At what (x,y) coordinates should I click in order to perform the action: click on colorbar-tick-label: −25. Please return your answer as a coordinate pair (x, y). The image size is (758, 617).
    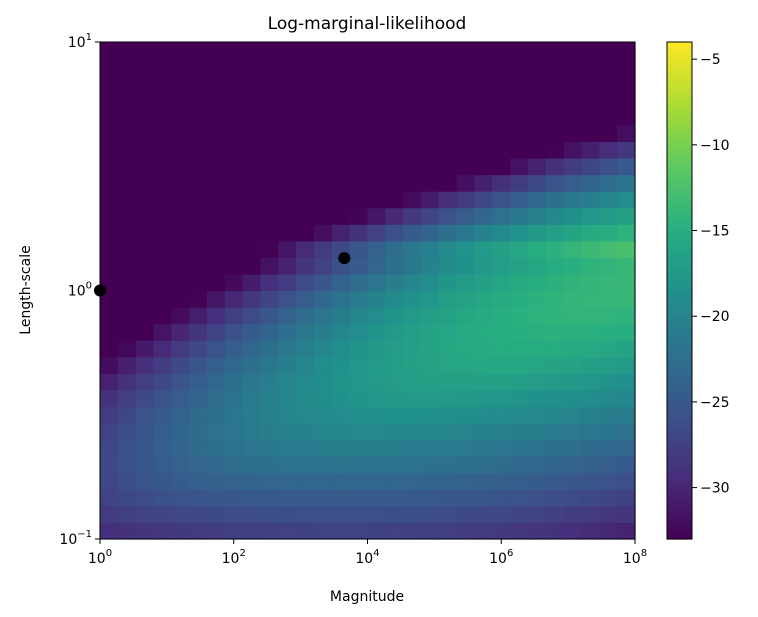
    Looking at the image, I should click on (715, 403).